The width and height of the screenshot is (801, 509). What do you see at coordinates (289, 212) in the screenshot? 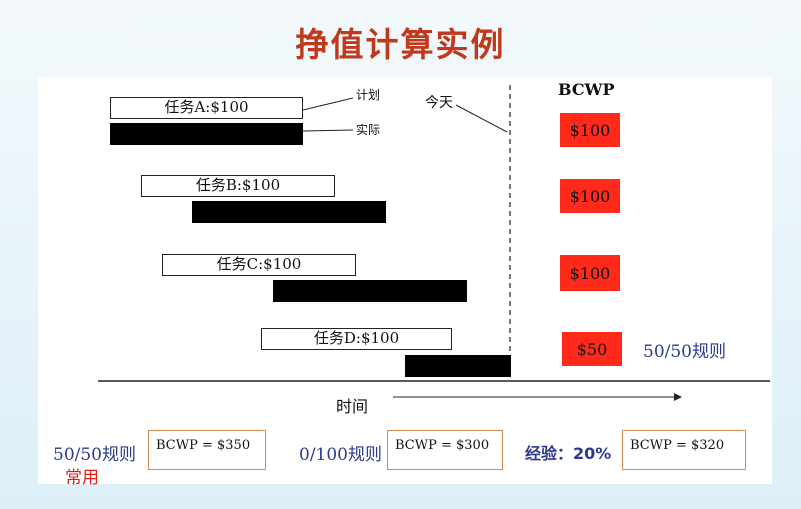
I see `task-b-actual-bar` at bounding box center [289, 212].